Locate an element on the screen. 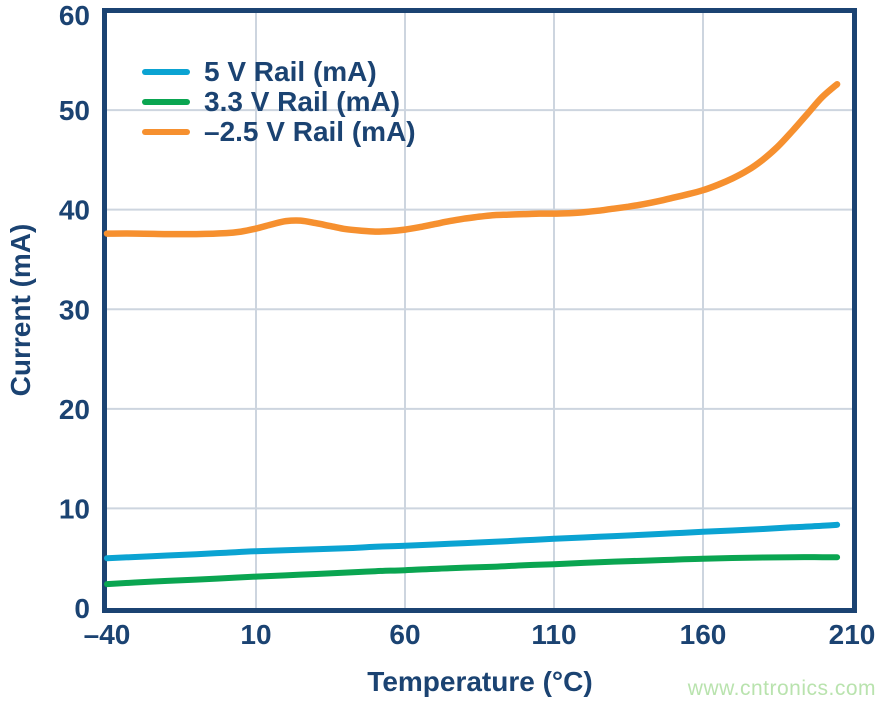  series-line-5v-rail is located at coordinates (472, 541).